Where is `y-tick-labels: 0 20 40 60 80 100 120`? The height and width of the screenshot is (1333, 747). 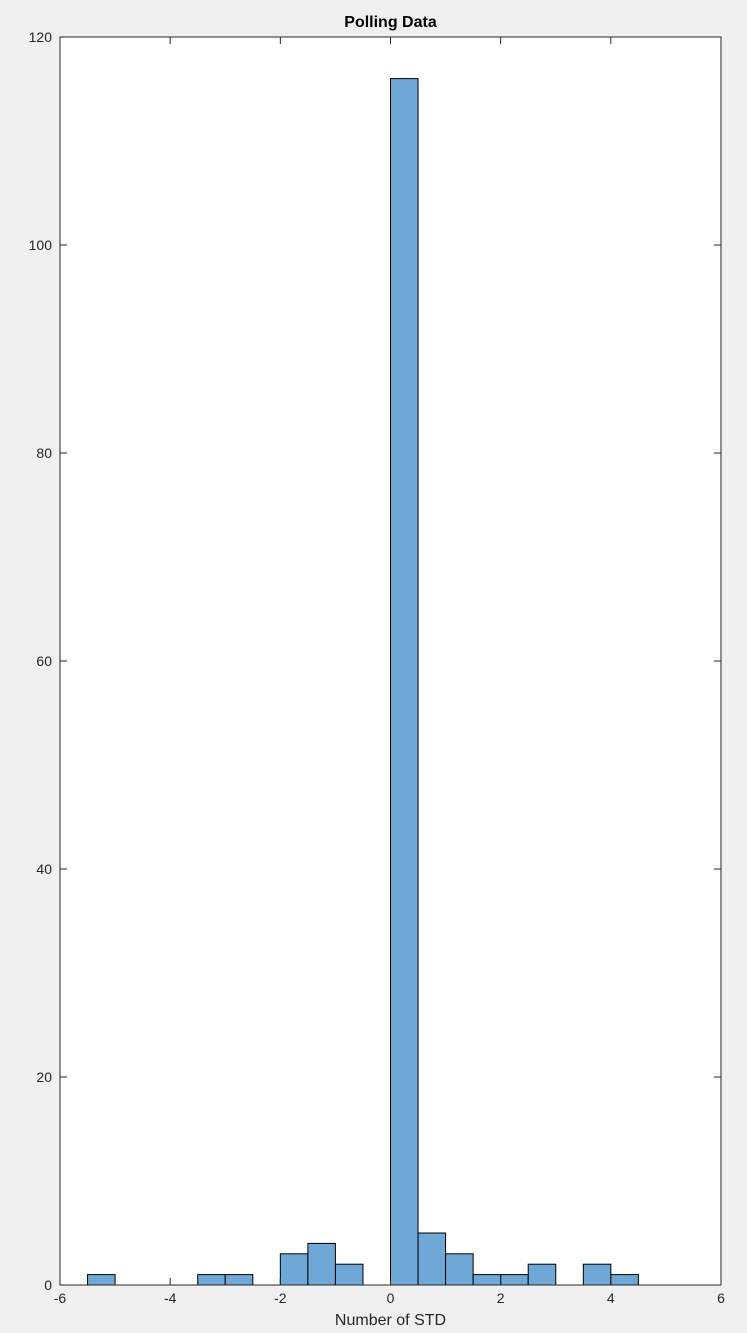
y-tick-labels: 0 20 40 60 80 100 120 is located at coordinates (41, 661).